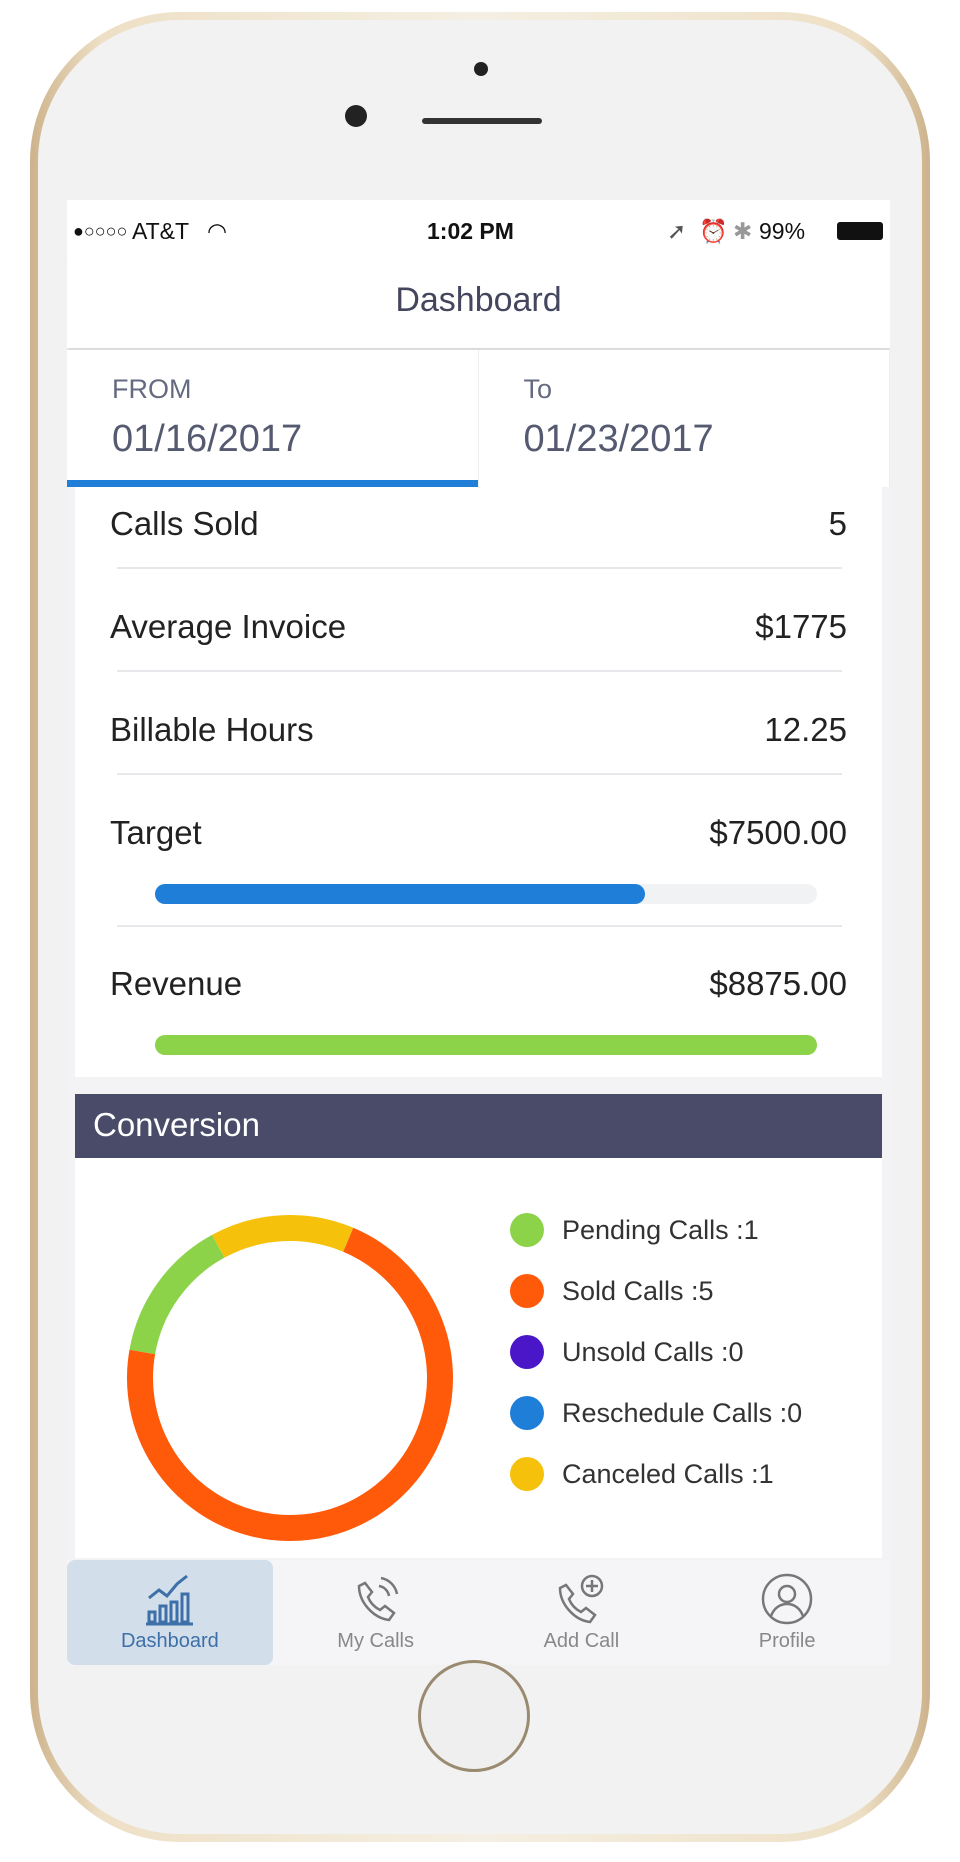 This screenshot has height=1862, width=960. I want to click on stat-label: Billable Hours, so click(212, 729).